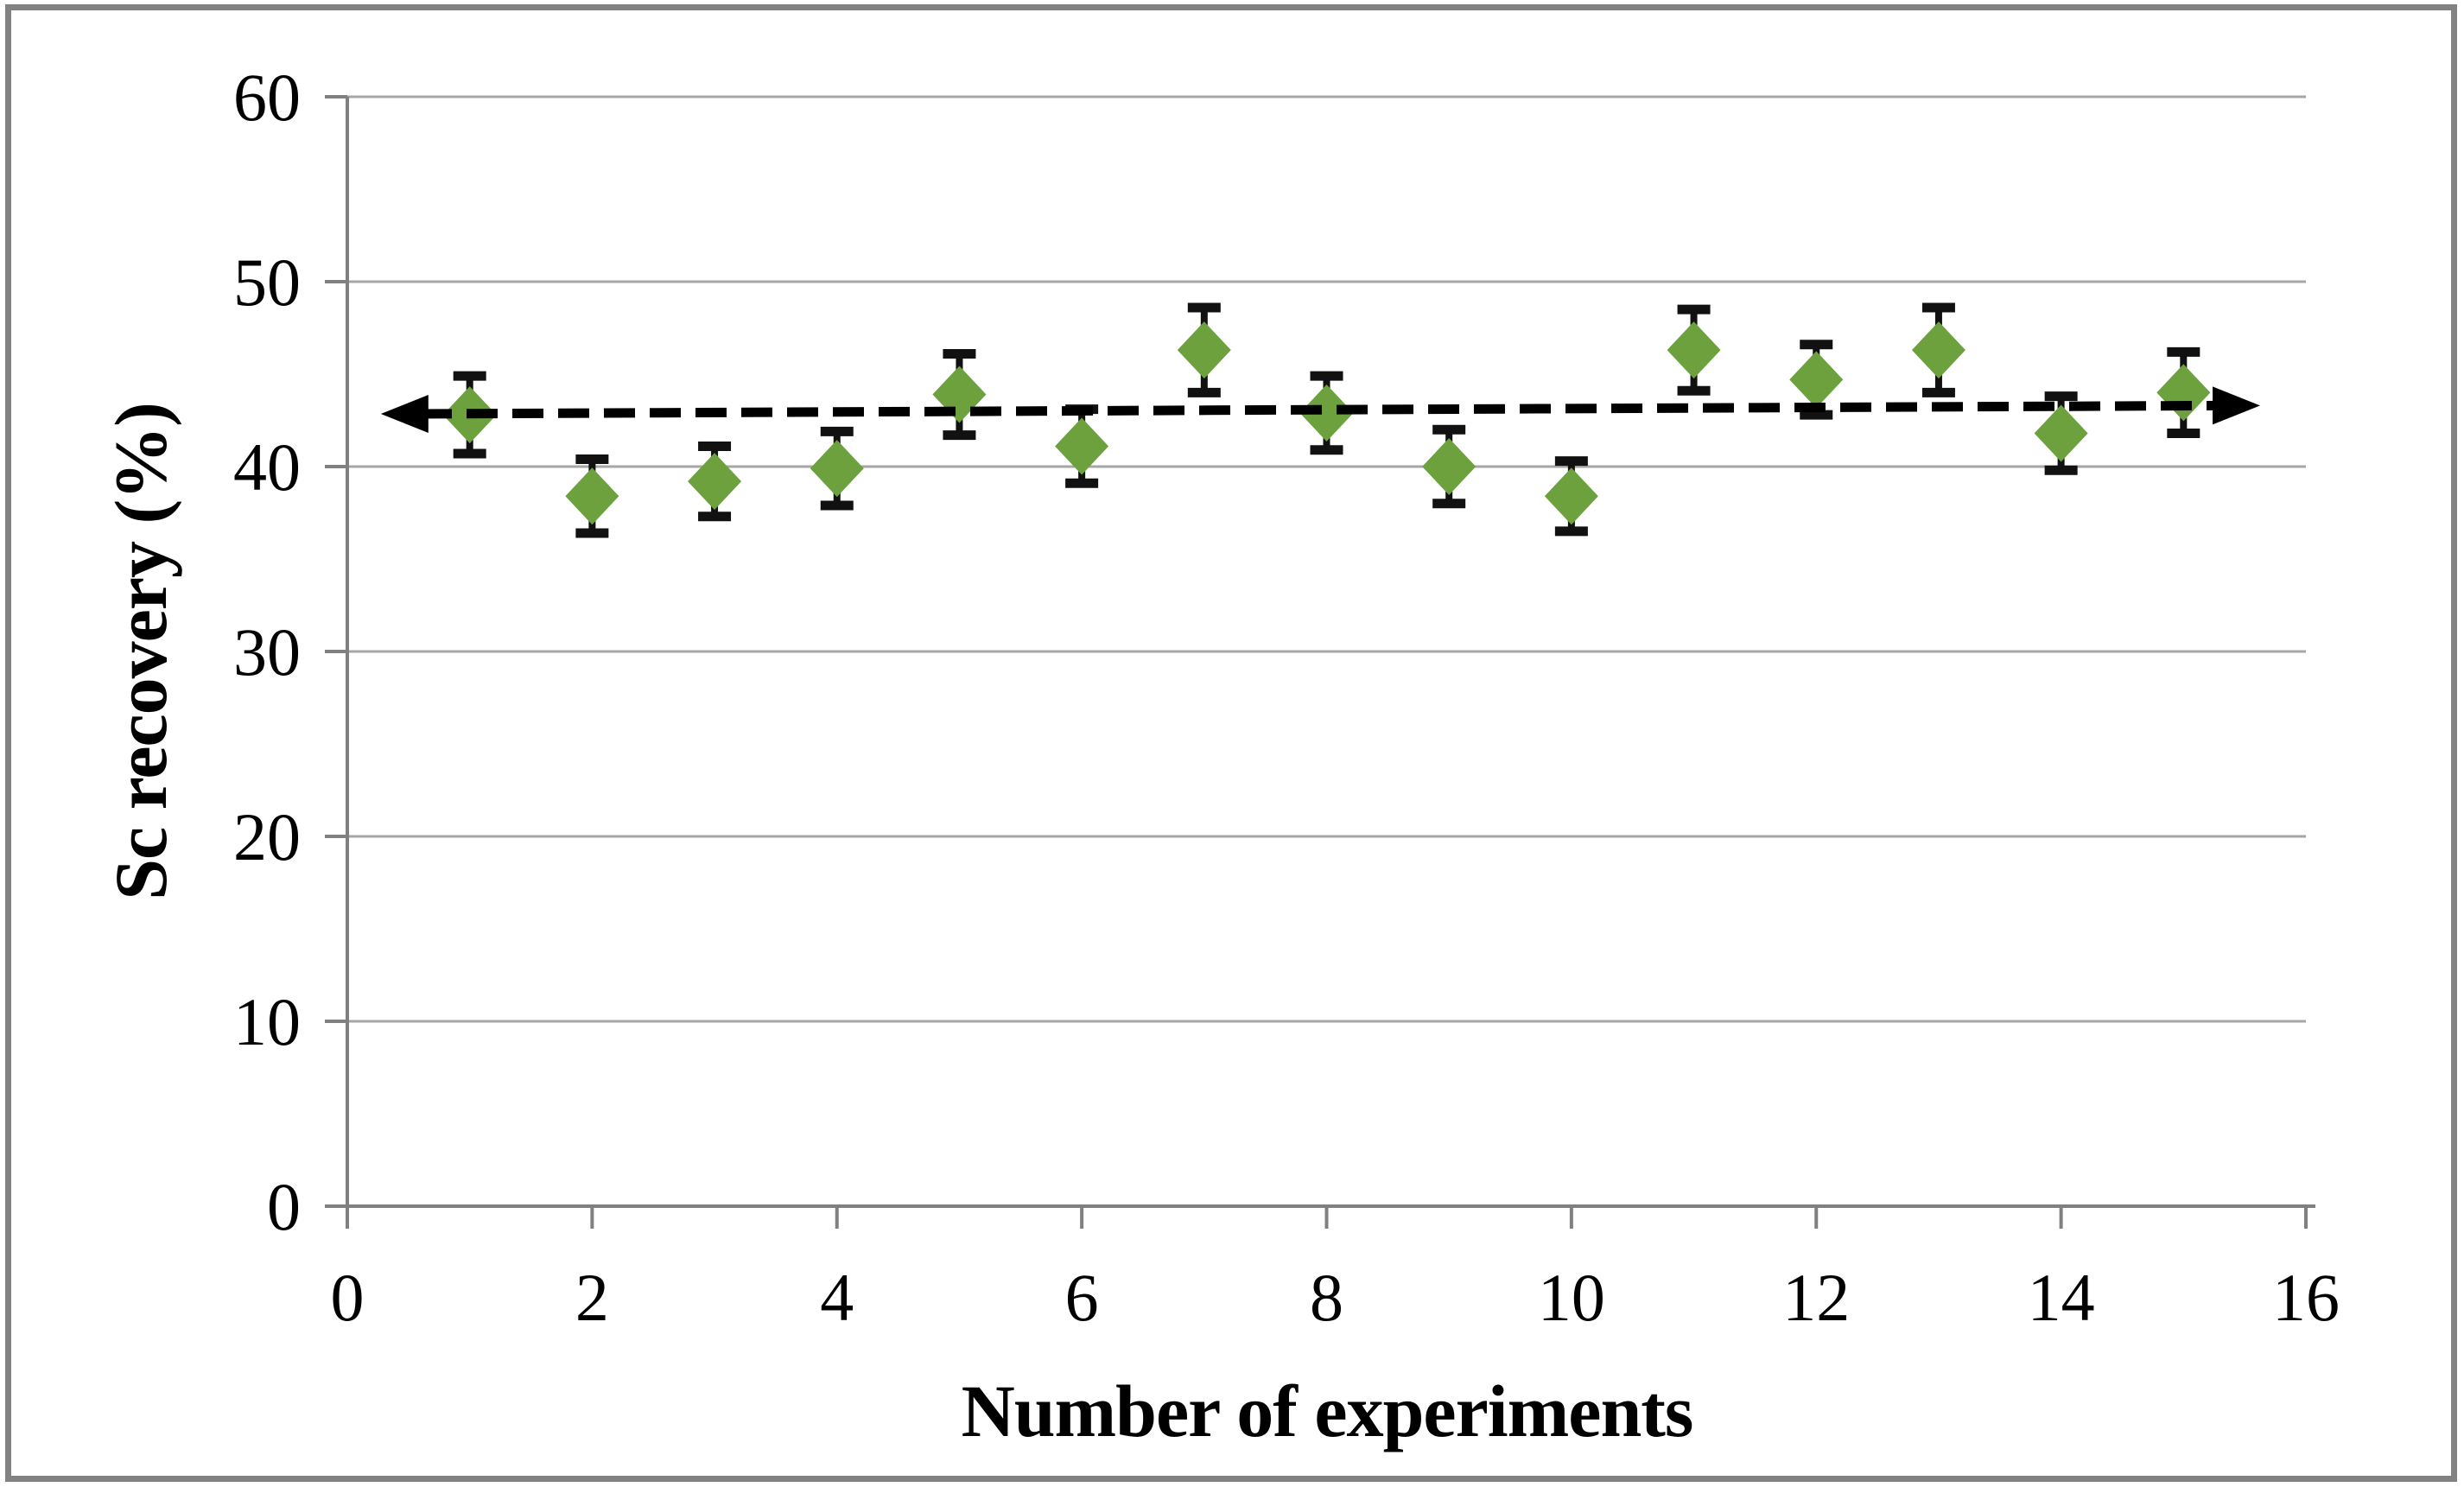 This screenshot has width=2464, height=1487. Describe the element at coordinates (1327, 1410) in the screenshot. I see `x-axis-title: Number of experiments` at that location.